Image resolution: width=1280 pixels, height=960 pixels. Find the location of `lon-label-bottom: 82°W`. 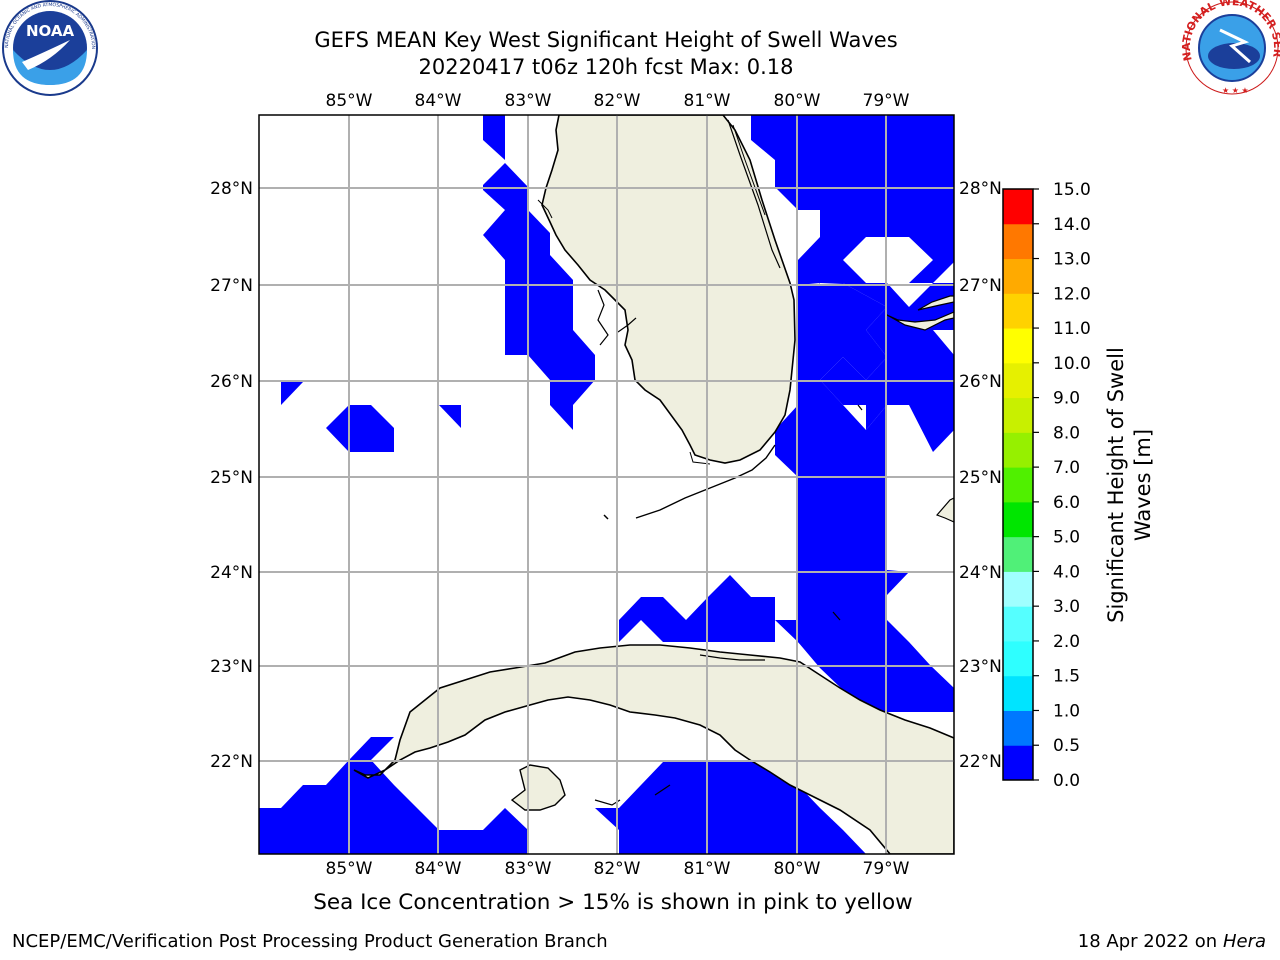

lon-label-bottom: 82°W is located at coordinates (617, 869).